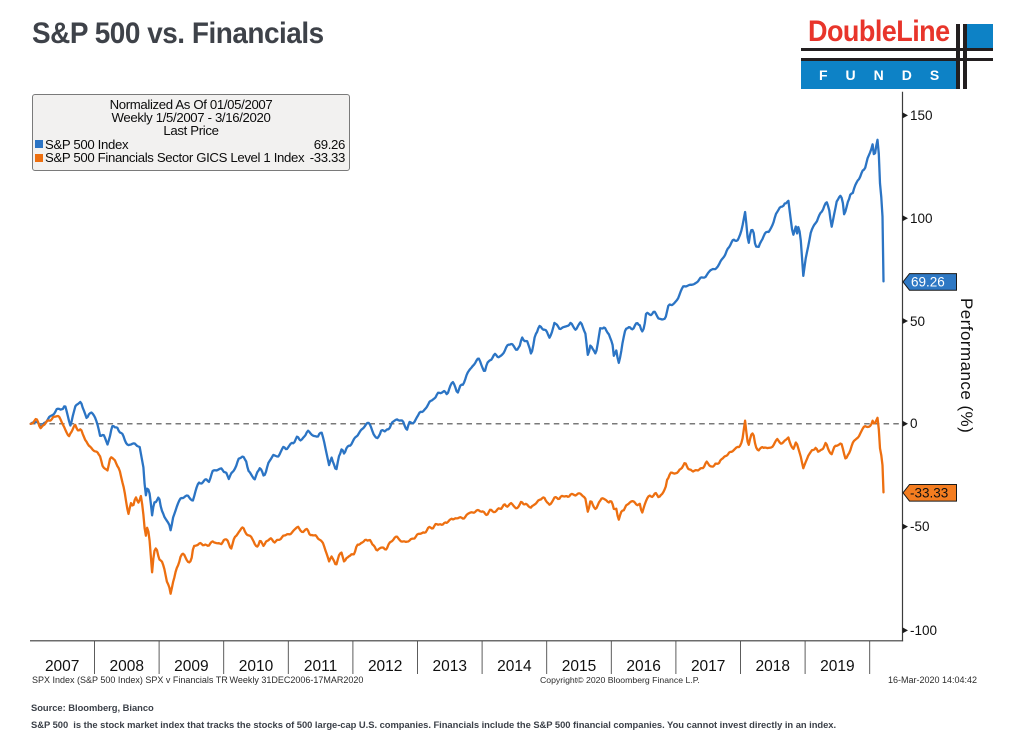 The height and width of the screenshot is (735, 1010). What do you see at coordinates (929, 493) in the screenshot?
I see `svg-text: -33.33` at bounding box center [929, 493].